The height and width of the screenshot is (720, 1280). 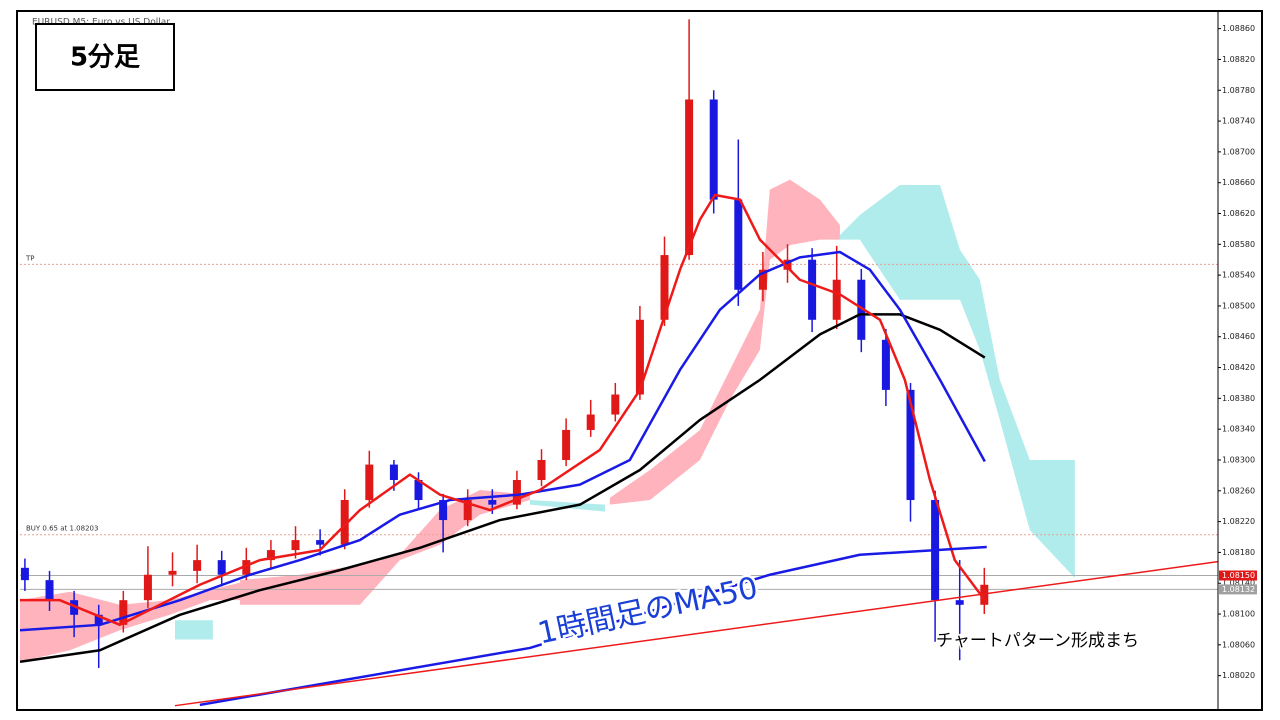 I want to click on y-tick-label: 1.08060, so click(x=1238, y=644).